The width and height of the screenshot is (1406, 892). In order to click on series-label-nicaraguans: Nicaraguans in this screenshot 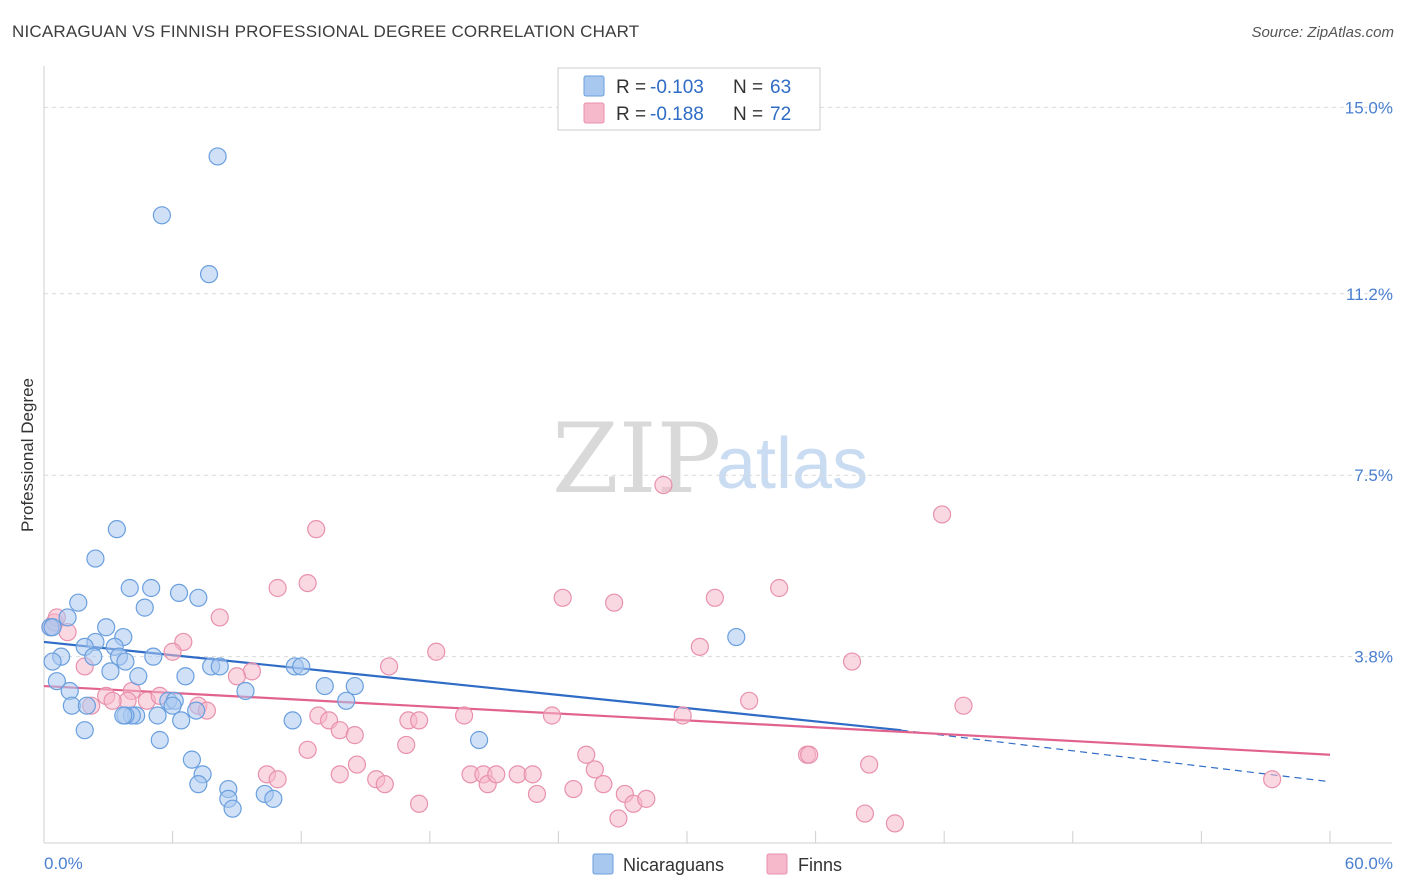, I will do `click(673, 865)`.